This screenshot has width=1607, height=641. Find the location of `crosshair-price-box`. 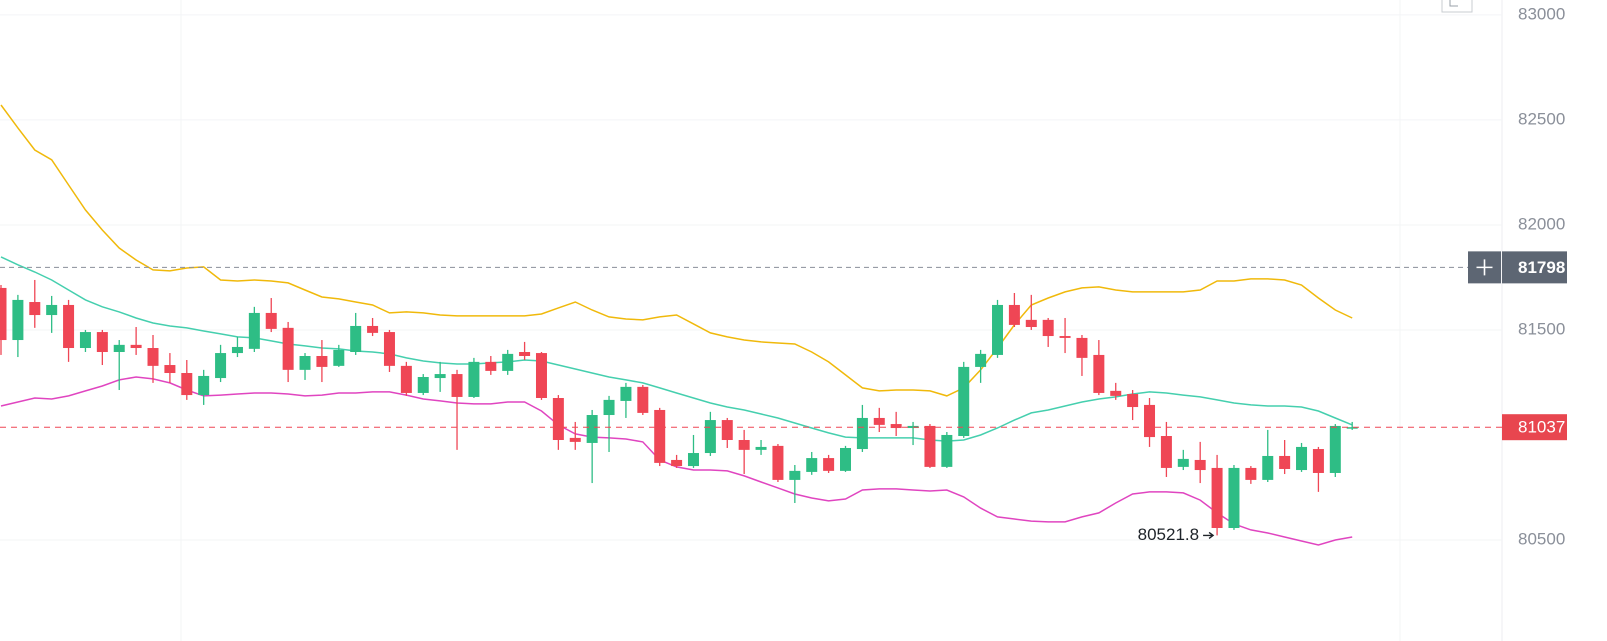

crosshair-price-box is located at coordinates (1534, 267).